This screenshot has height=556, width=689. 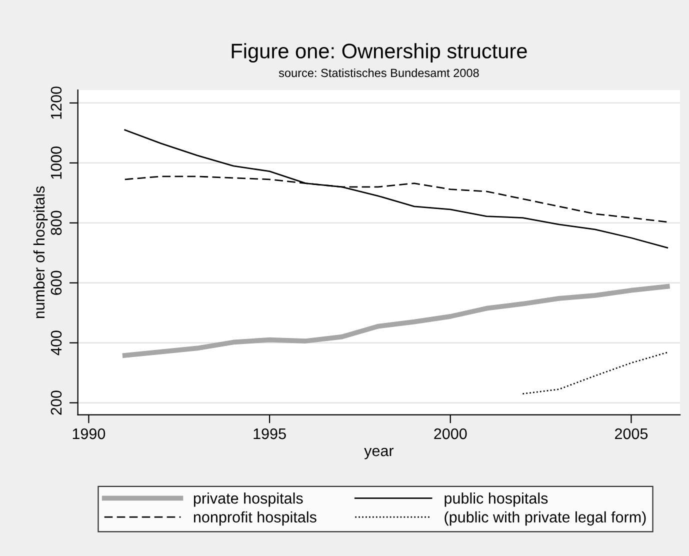 What do you see at coordinates (631, 434) in the screenshot?
I see `x-tick-label: 2005` at bounding box center [631, 434].